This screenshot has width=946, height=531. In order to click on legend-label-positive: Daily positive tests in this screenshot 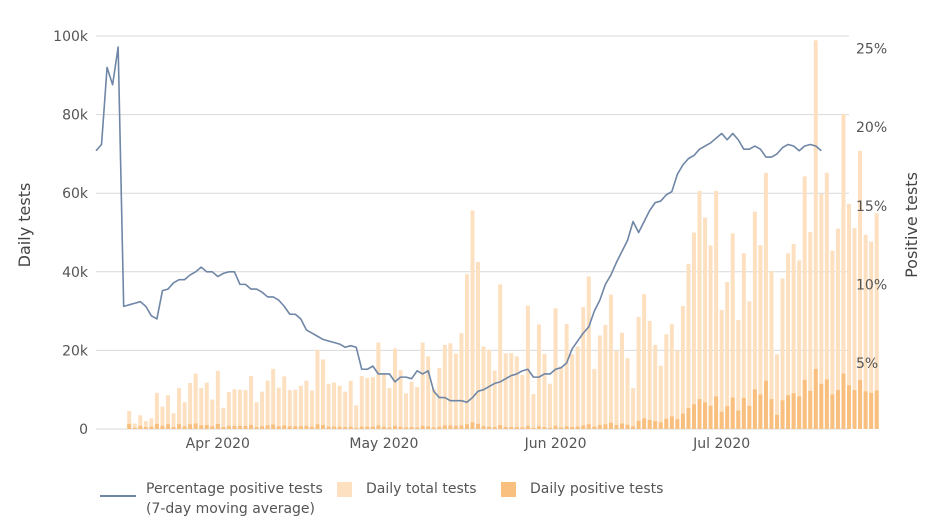, I will do `click(597, 489)`.